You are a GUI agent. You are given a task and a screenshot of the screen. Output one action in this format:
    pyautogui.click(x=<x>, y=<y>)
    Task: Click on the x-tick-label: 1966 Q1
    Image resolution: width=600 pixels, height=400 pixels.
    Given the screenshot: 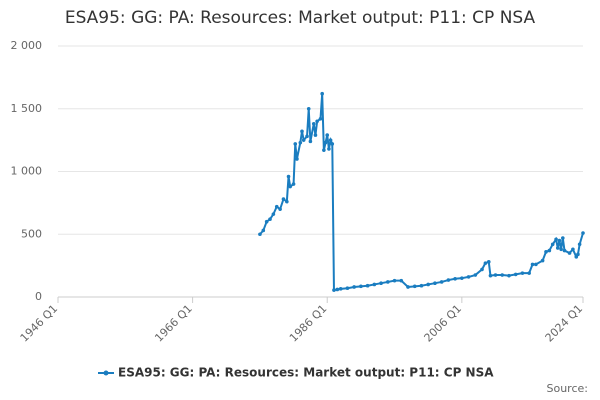 What is the action you would take?
    pyautogui.click(x=173, y=323)
    